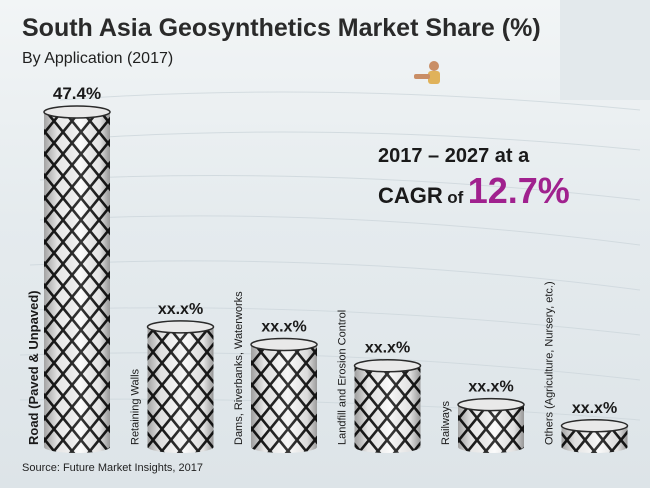 The height and width of the screenshot is (488, 650). I want to click on cagr-label: CAGR, so click(410, 195).